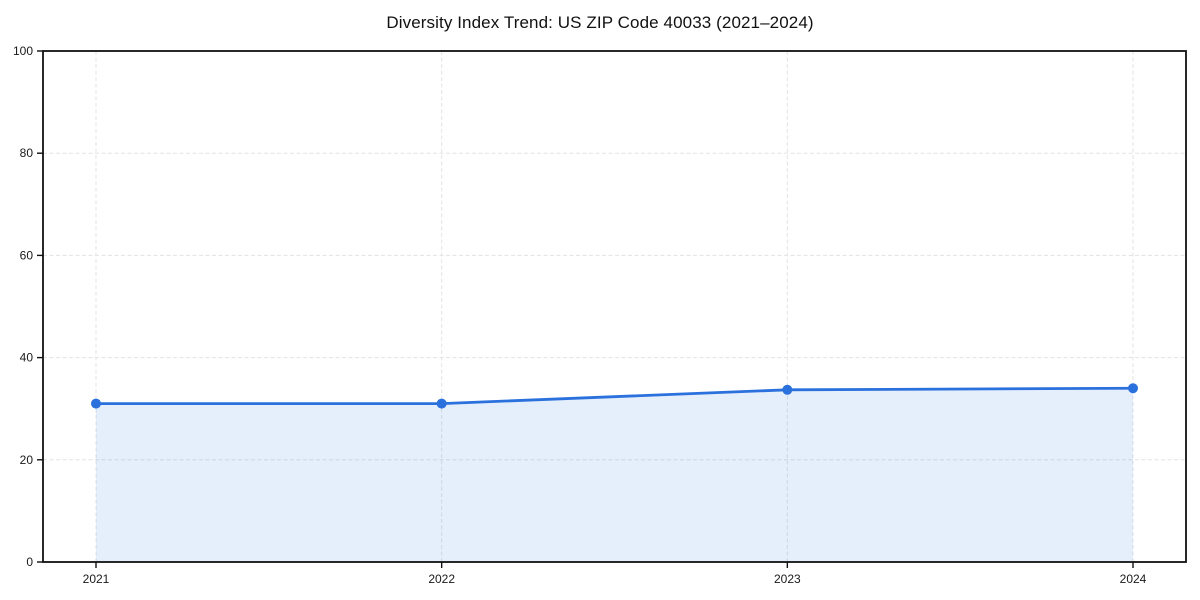  I want to click on y-tick-label: 100, so click(23, 51).